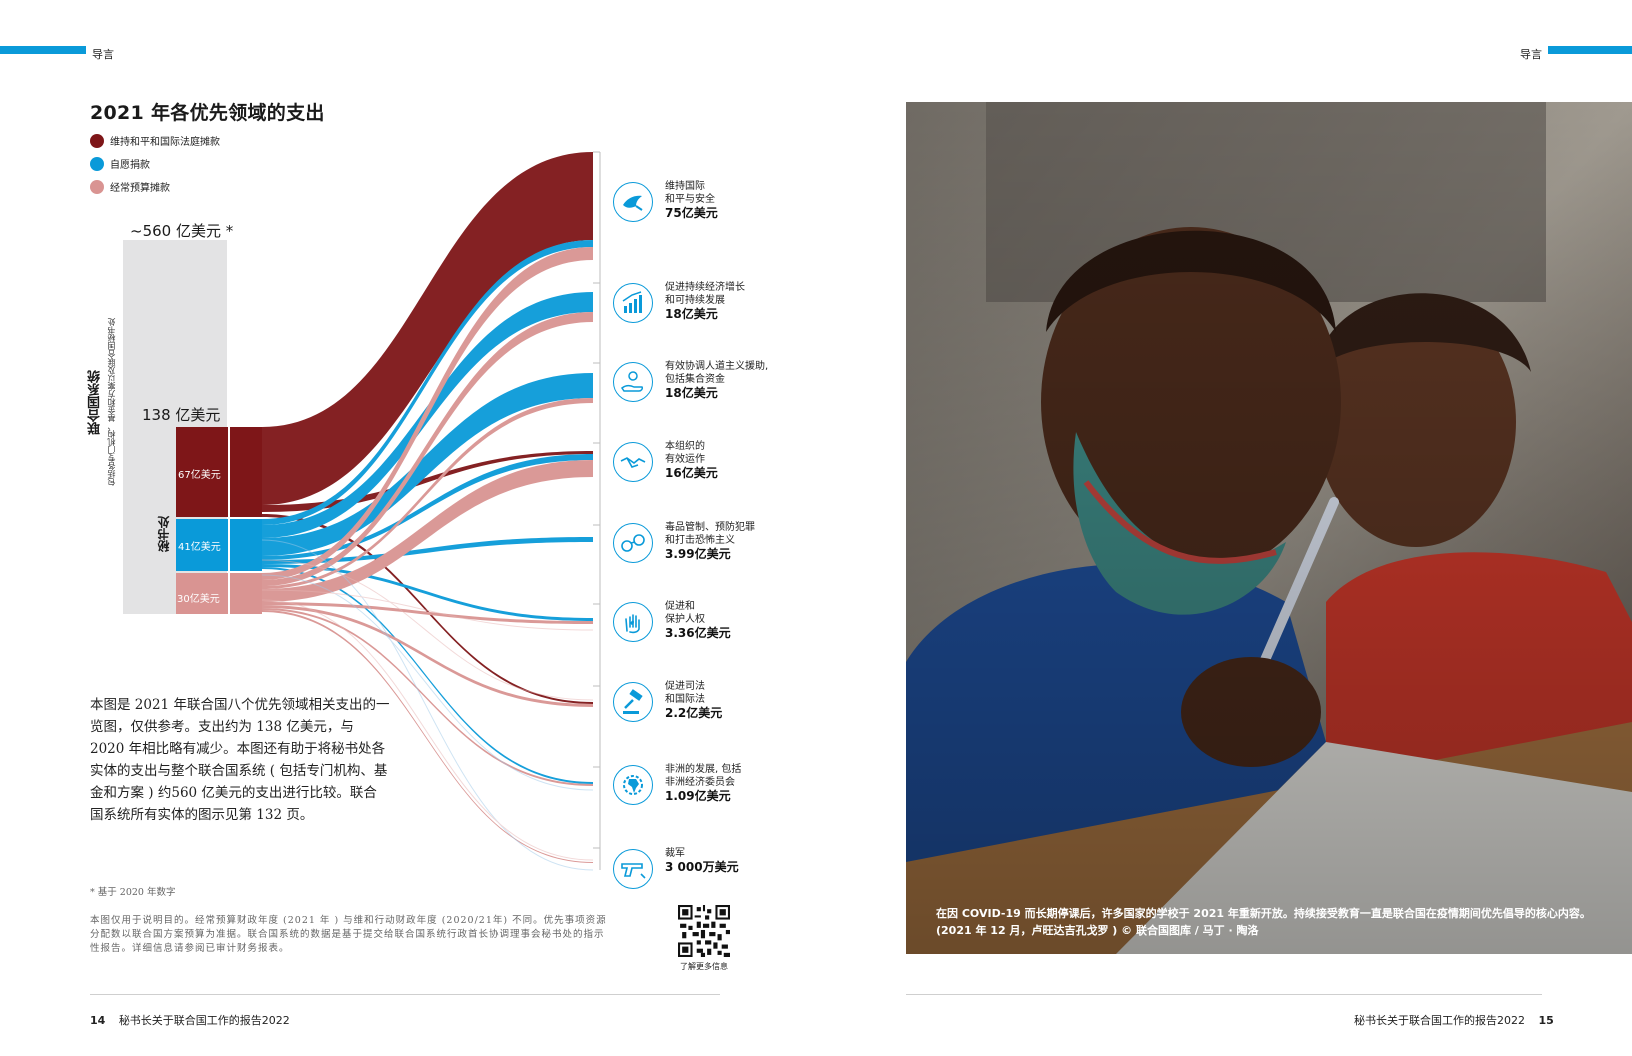  Describe the element at coordinates (695, 379) in the screenshot. I see `category-label-line: 包括集合资金` at that location.